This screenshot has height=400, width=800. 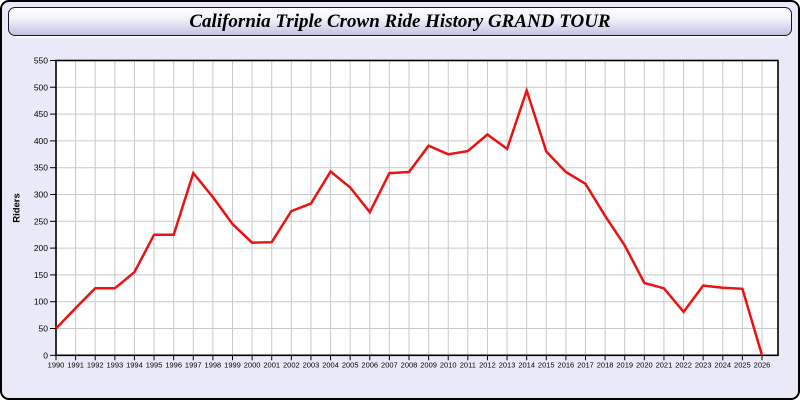 What do you see at coordinates (44, 329) in the screenshot?
I see `y-tick-label: 50` at bounding box center [44, 329].